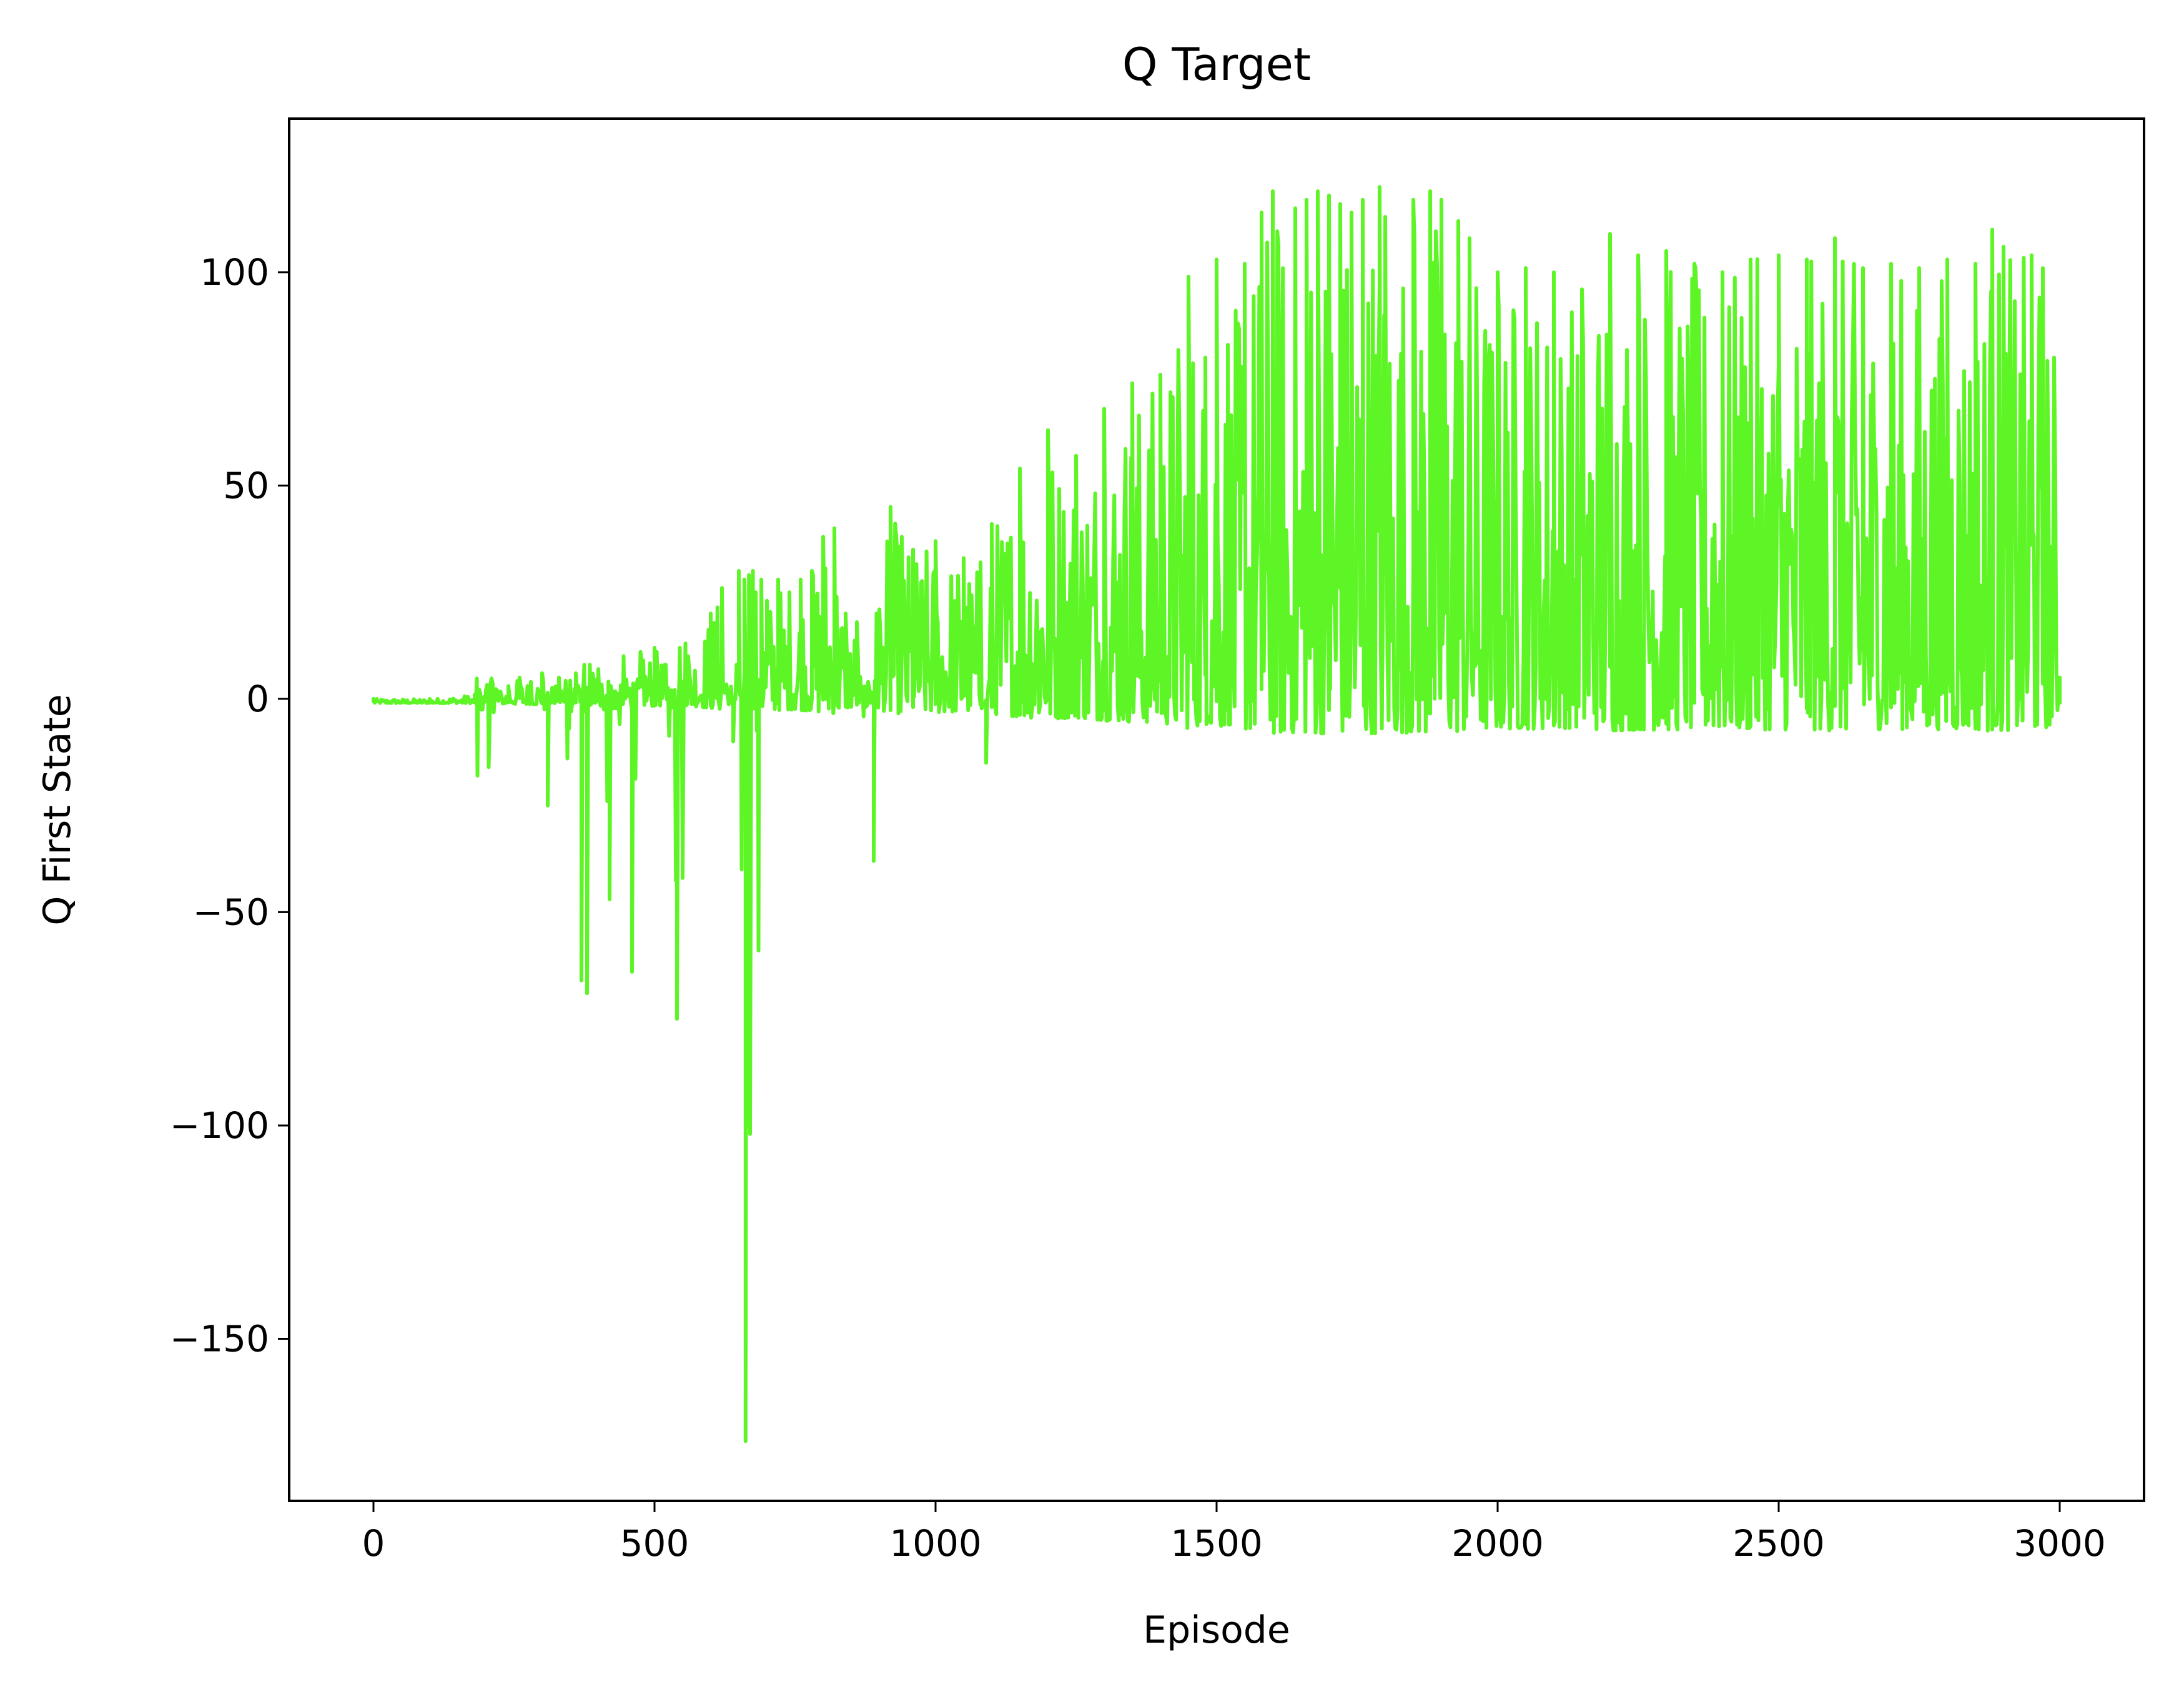 The width and height of the screenshot is (2184, 1697). What do you see at coordinates (57, 809) in the screenshot?
I see `y-axis-title: Q First State` at bounding box center [57, 809].